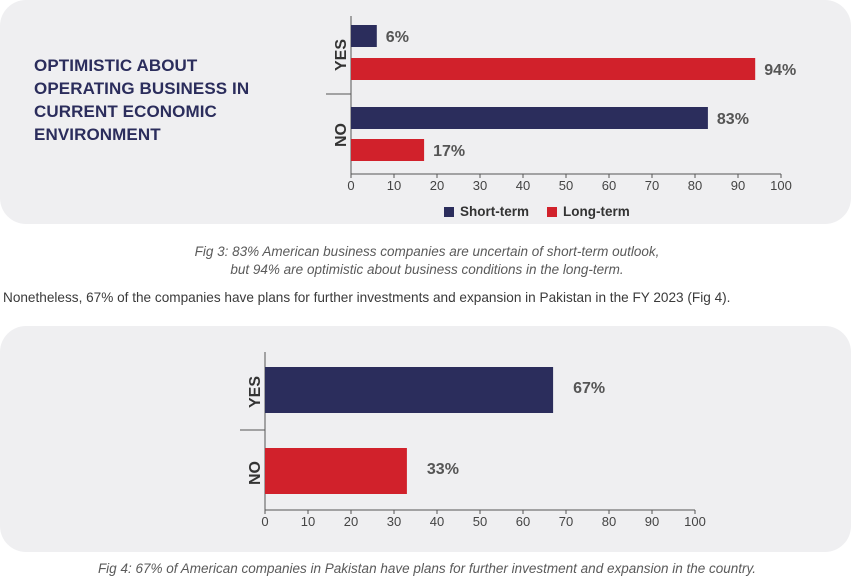  I want to click on fig3-x-tick-label: 50, so click(566, 185).